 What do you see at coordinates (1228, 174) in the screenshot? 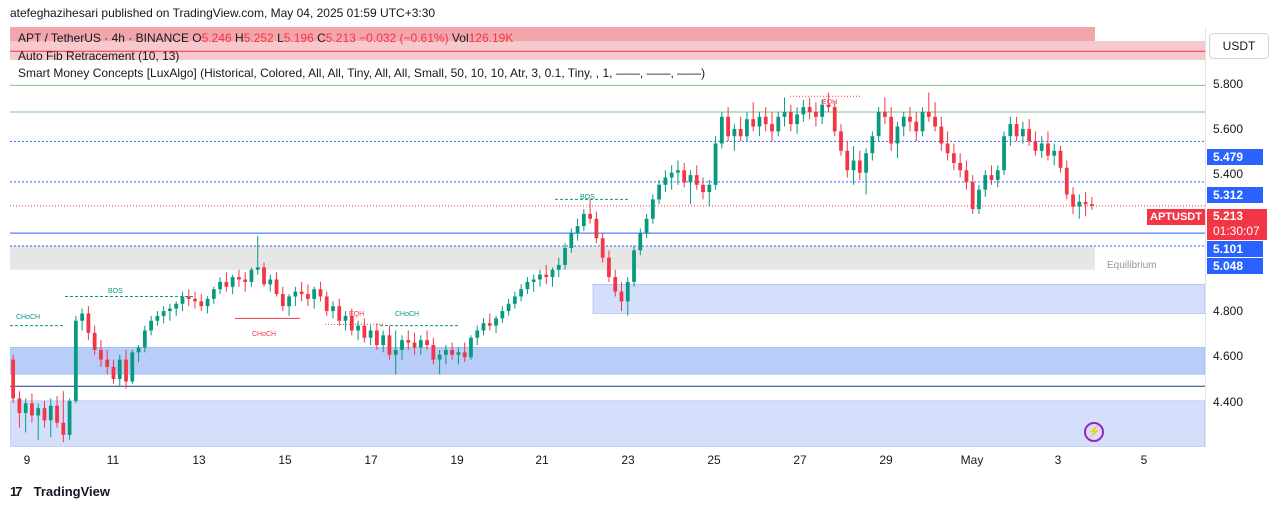
I see `price-tick: 5.400` at bounding box center [1228, 174].